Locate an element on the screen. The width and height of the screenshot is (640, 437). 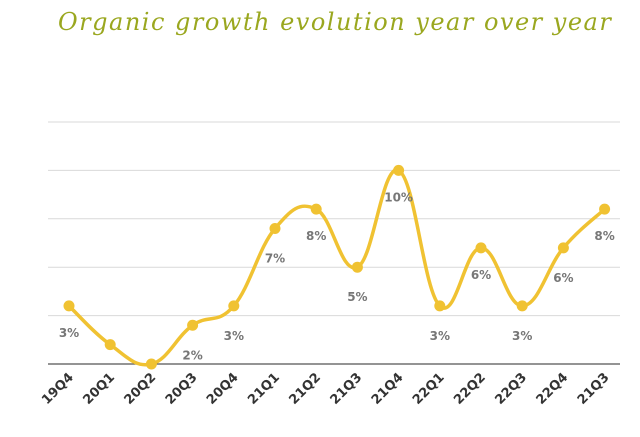
x-tick-label: 21Q4 is located at coordinates (388, 389).